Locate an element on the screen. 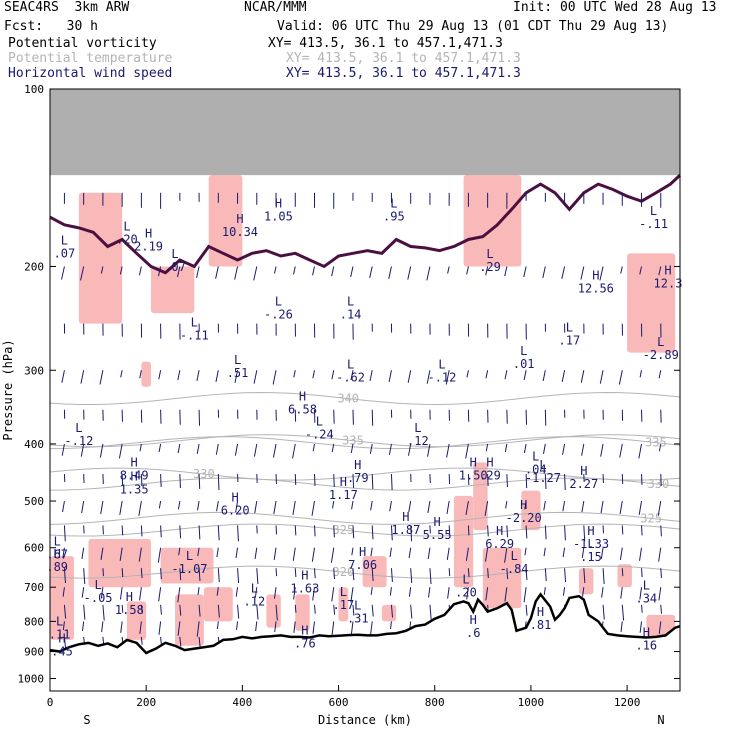 The width and height of the screenshot is (740, 740). field-label-wind: Horizontal wind speed is located at coordinates (90, 73).